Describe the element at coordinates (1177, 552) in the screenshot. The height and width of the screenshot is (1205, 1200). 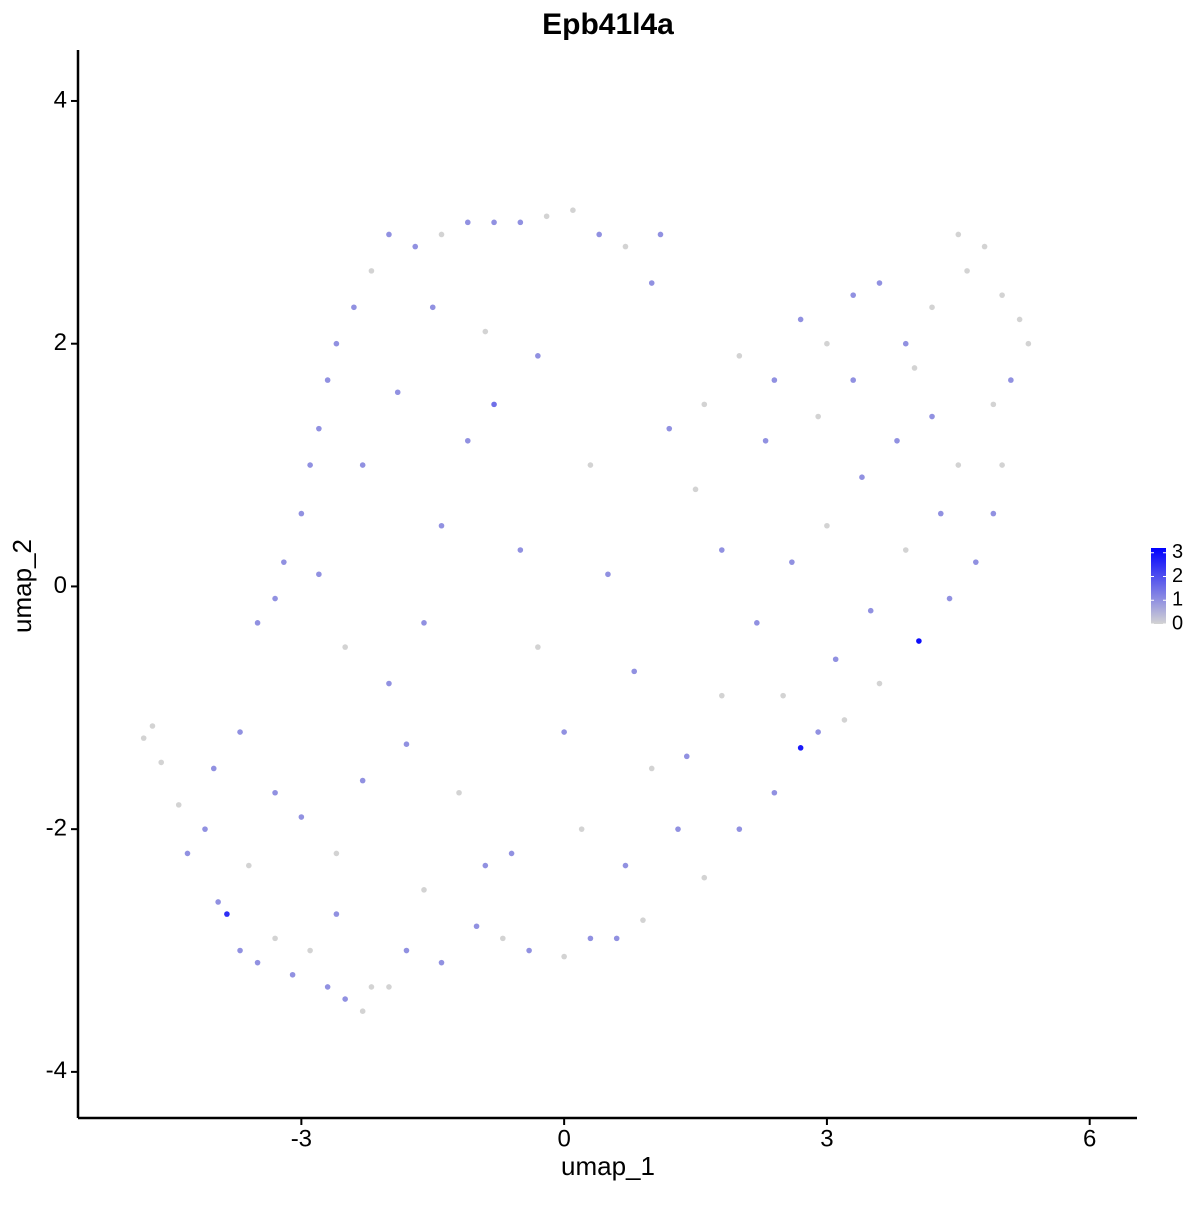
I see `color-tick-label: 3` at that location.